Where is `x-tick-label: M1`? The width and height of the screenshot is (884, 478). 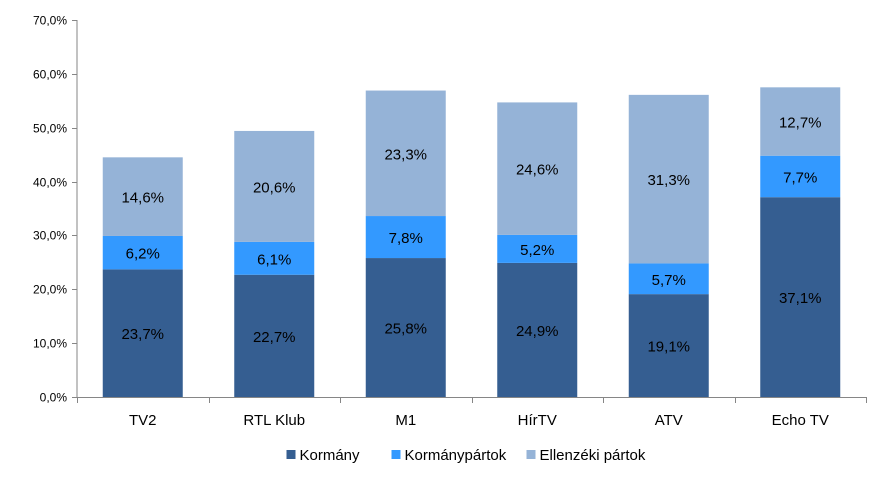
x-tick-label: M1 is located at coordinates (405, 420).